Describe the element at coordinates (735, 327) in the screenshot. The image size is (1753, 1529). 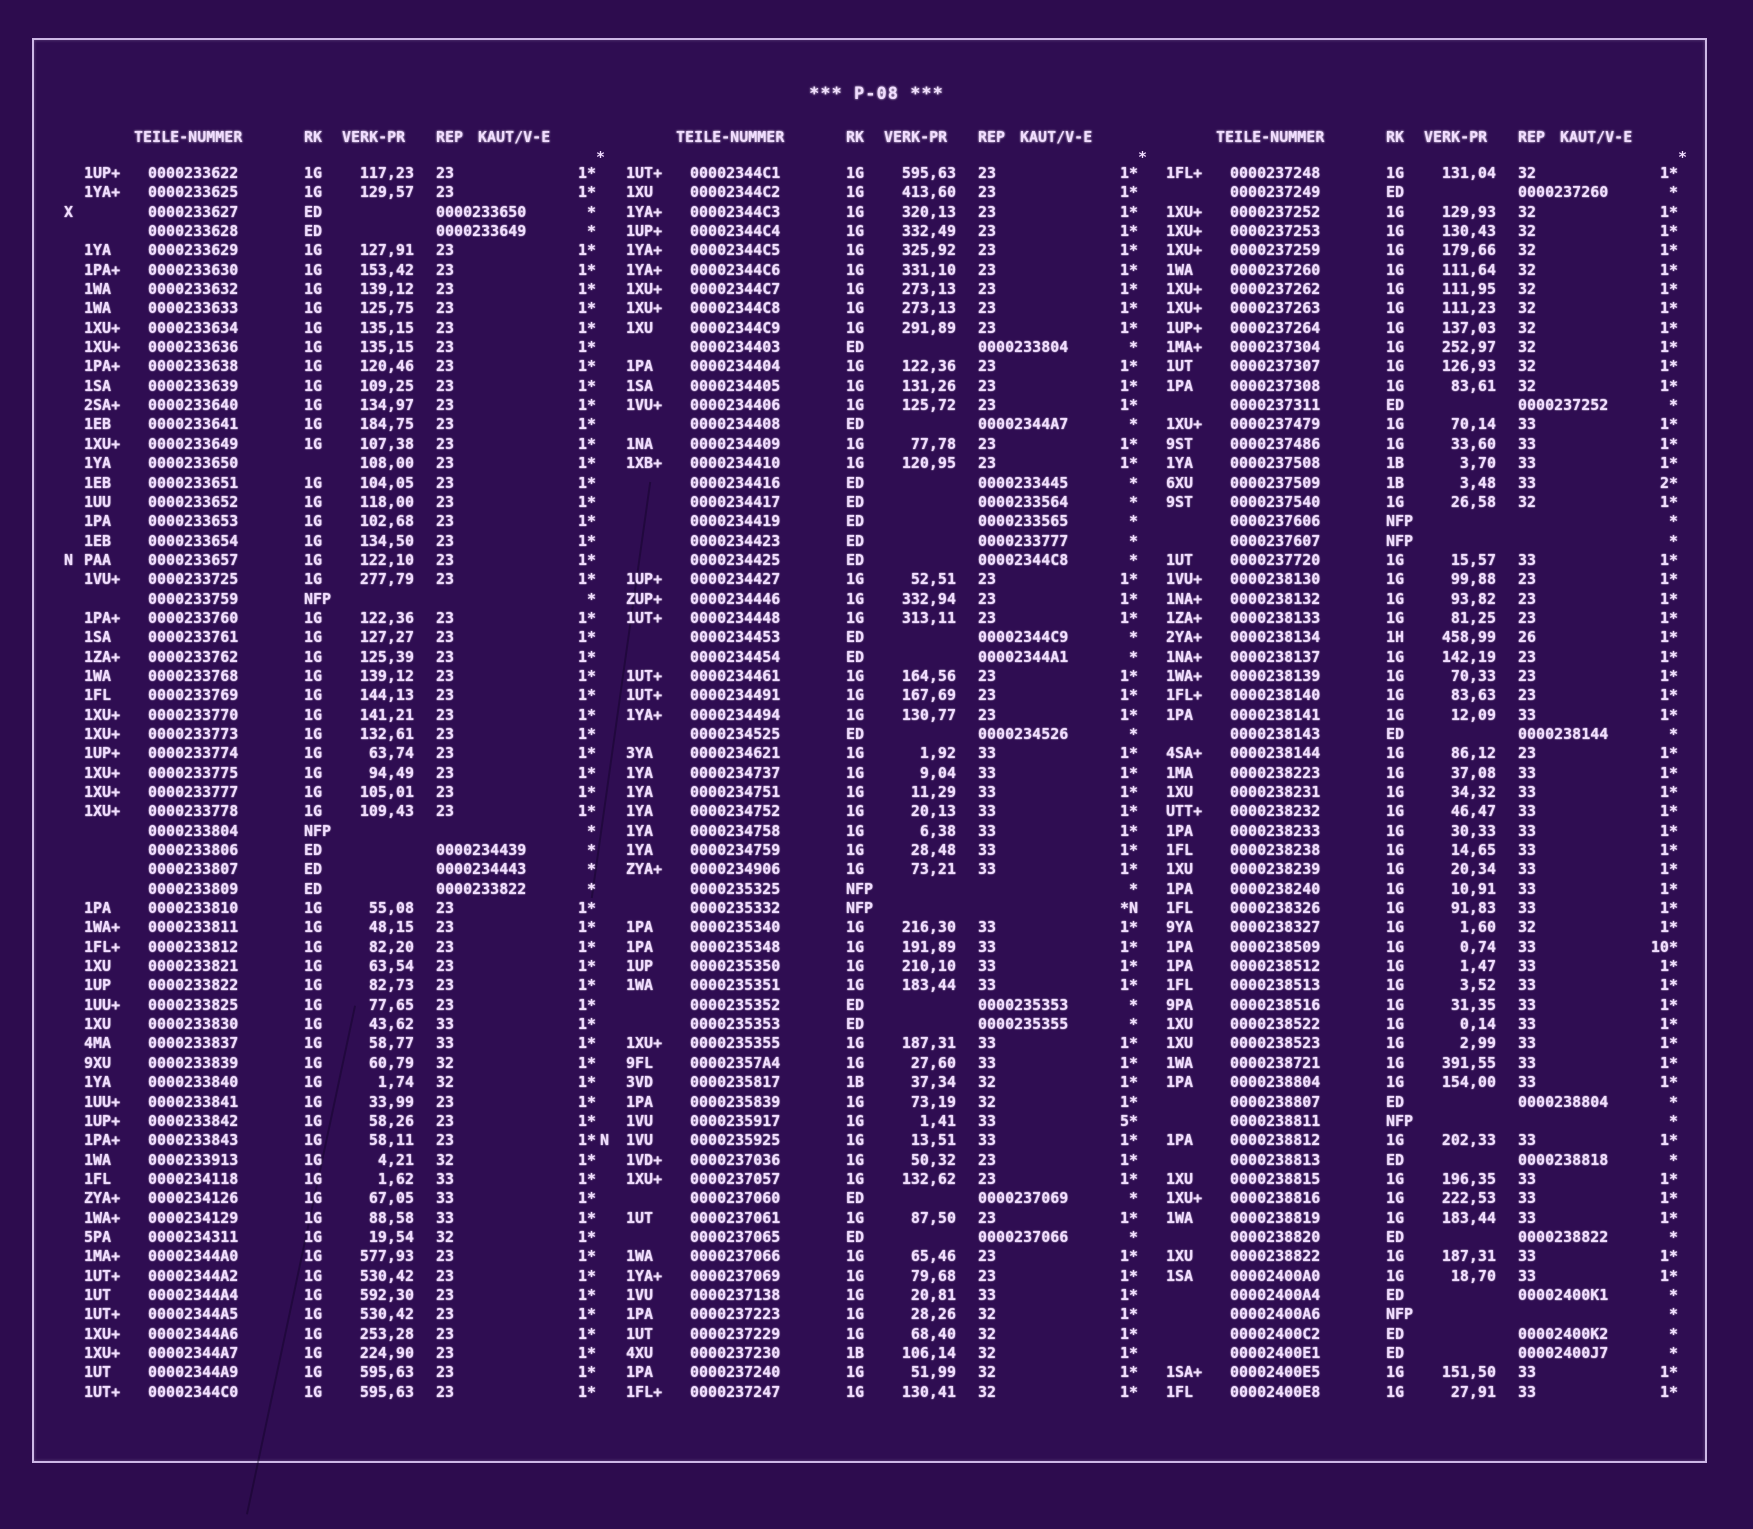
I see `row-part-number: 00002344C9` at that location.